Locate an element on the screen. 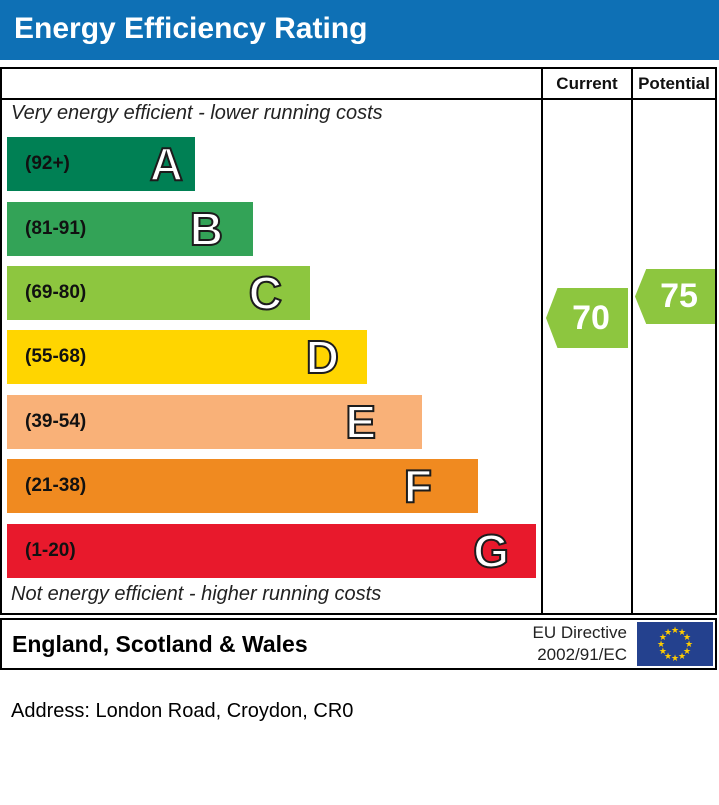 The width and height of the screenshot is (719, 805). band-letter: D is located at coordinates (322, 357).